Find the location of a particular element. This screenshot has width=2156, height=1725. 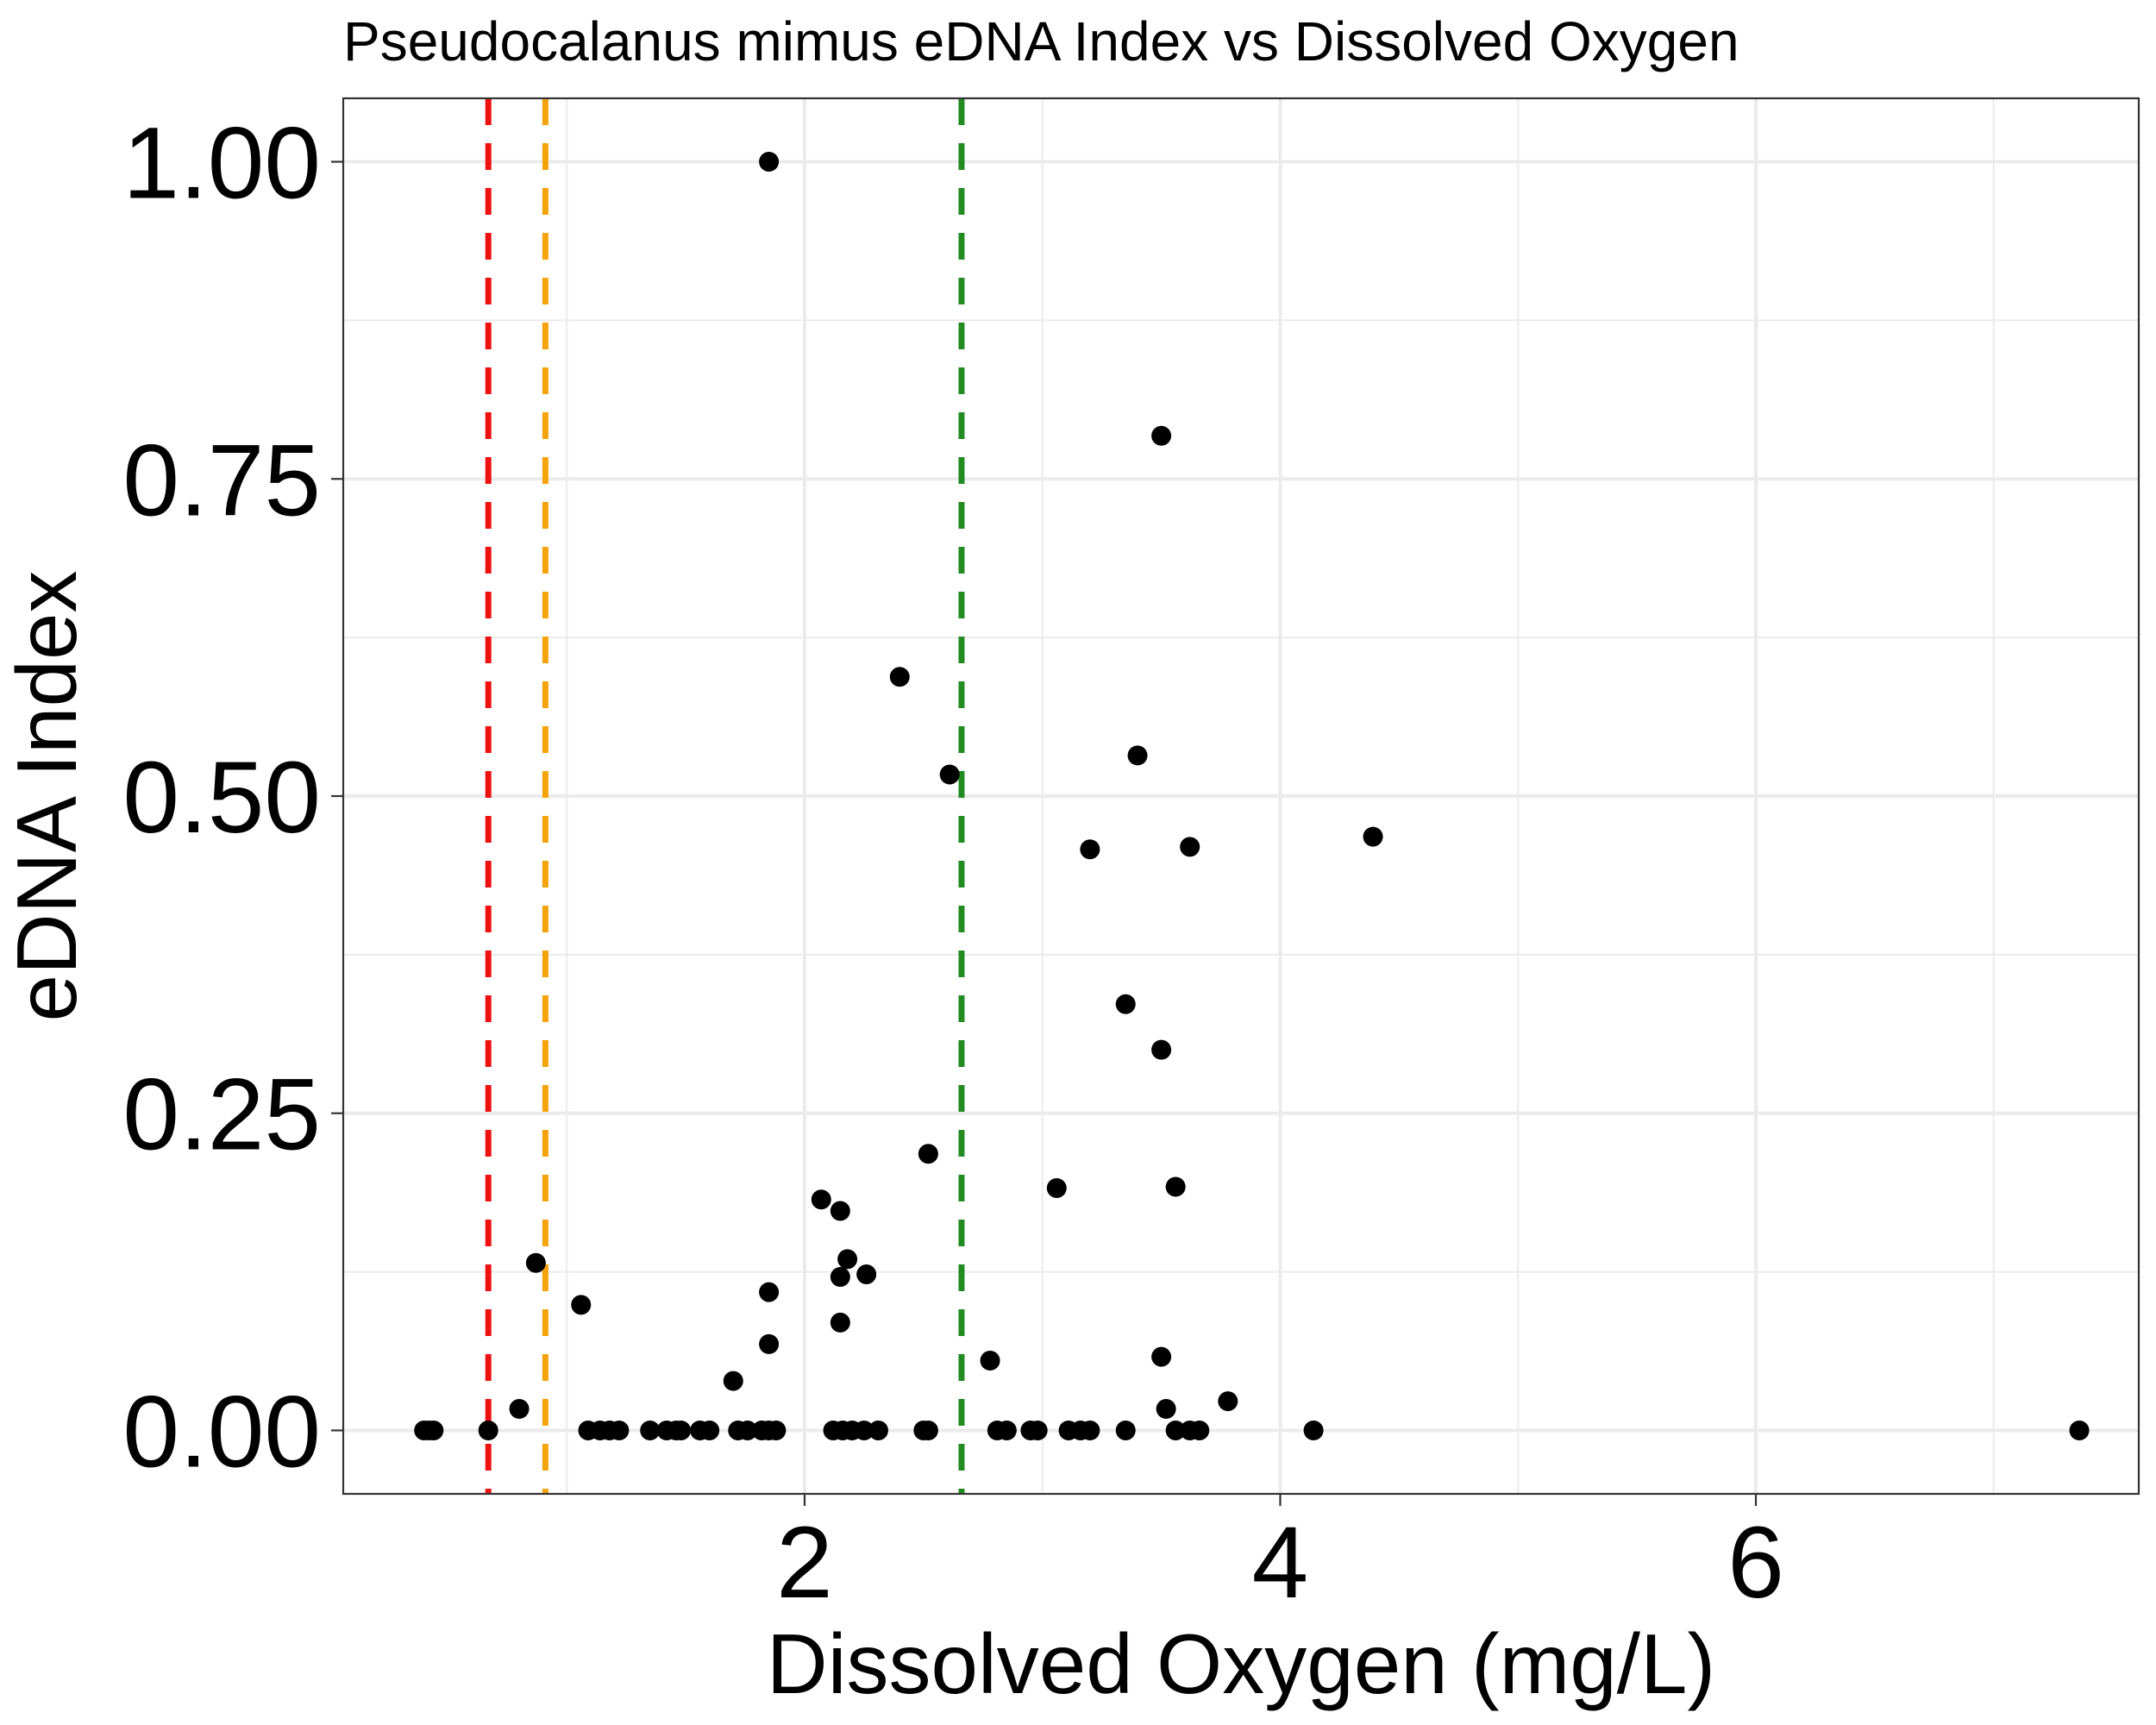

y-tick-label: 0.50 is located at coordinates (222, 798).